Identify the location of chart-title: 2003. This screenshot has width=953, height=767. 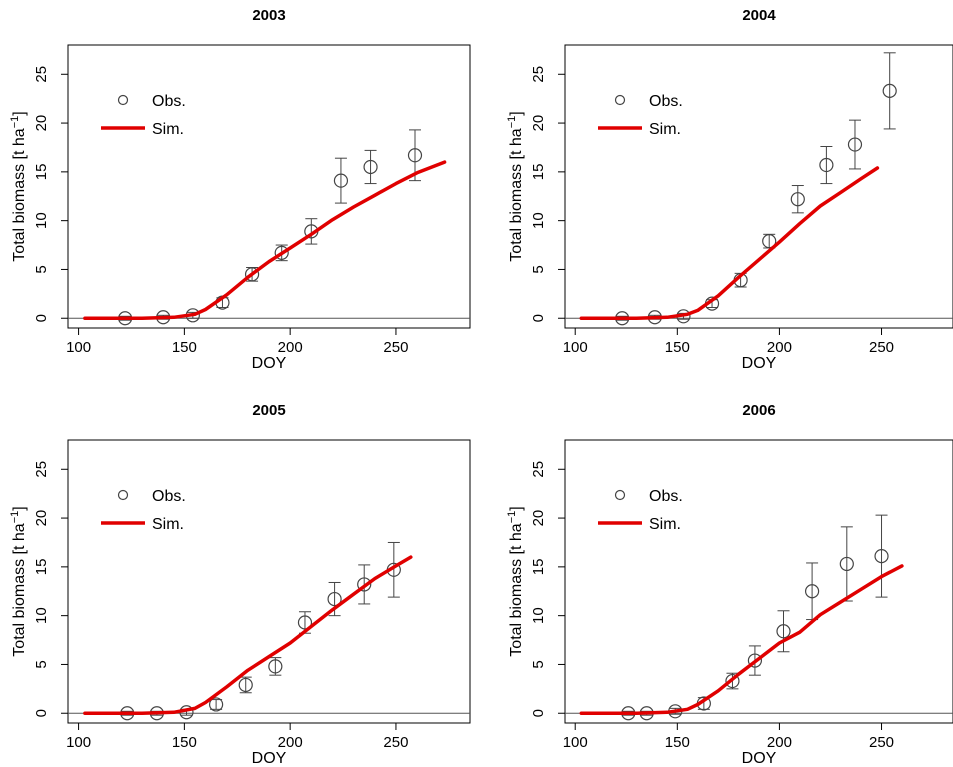
(268, 15).